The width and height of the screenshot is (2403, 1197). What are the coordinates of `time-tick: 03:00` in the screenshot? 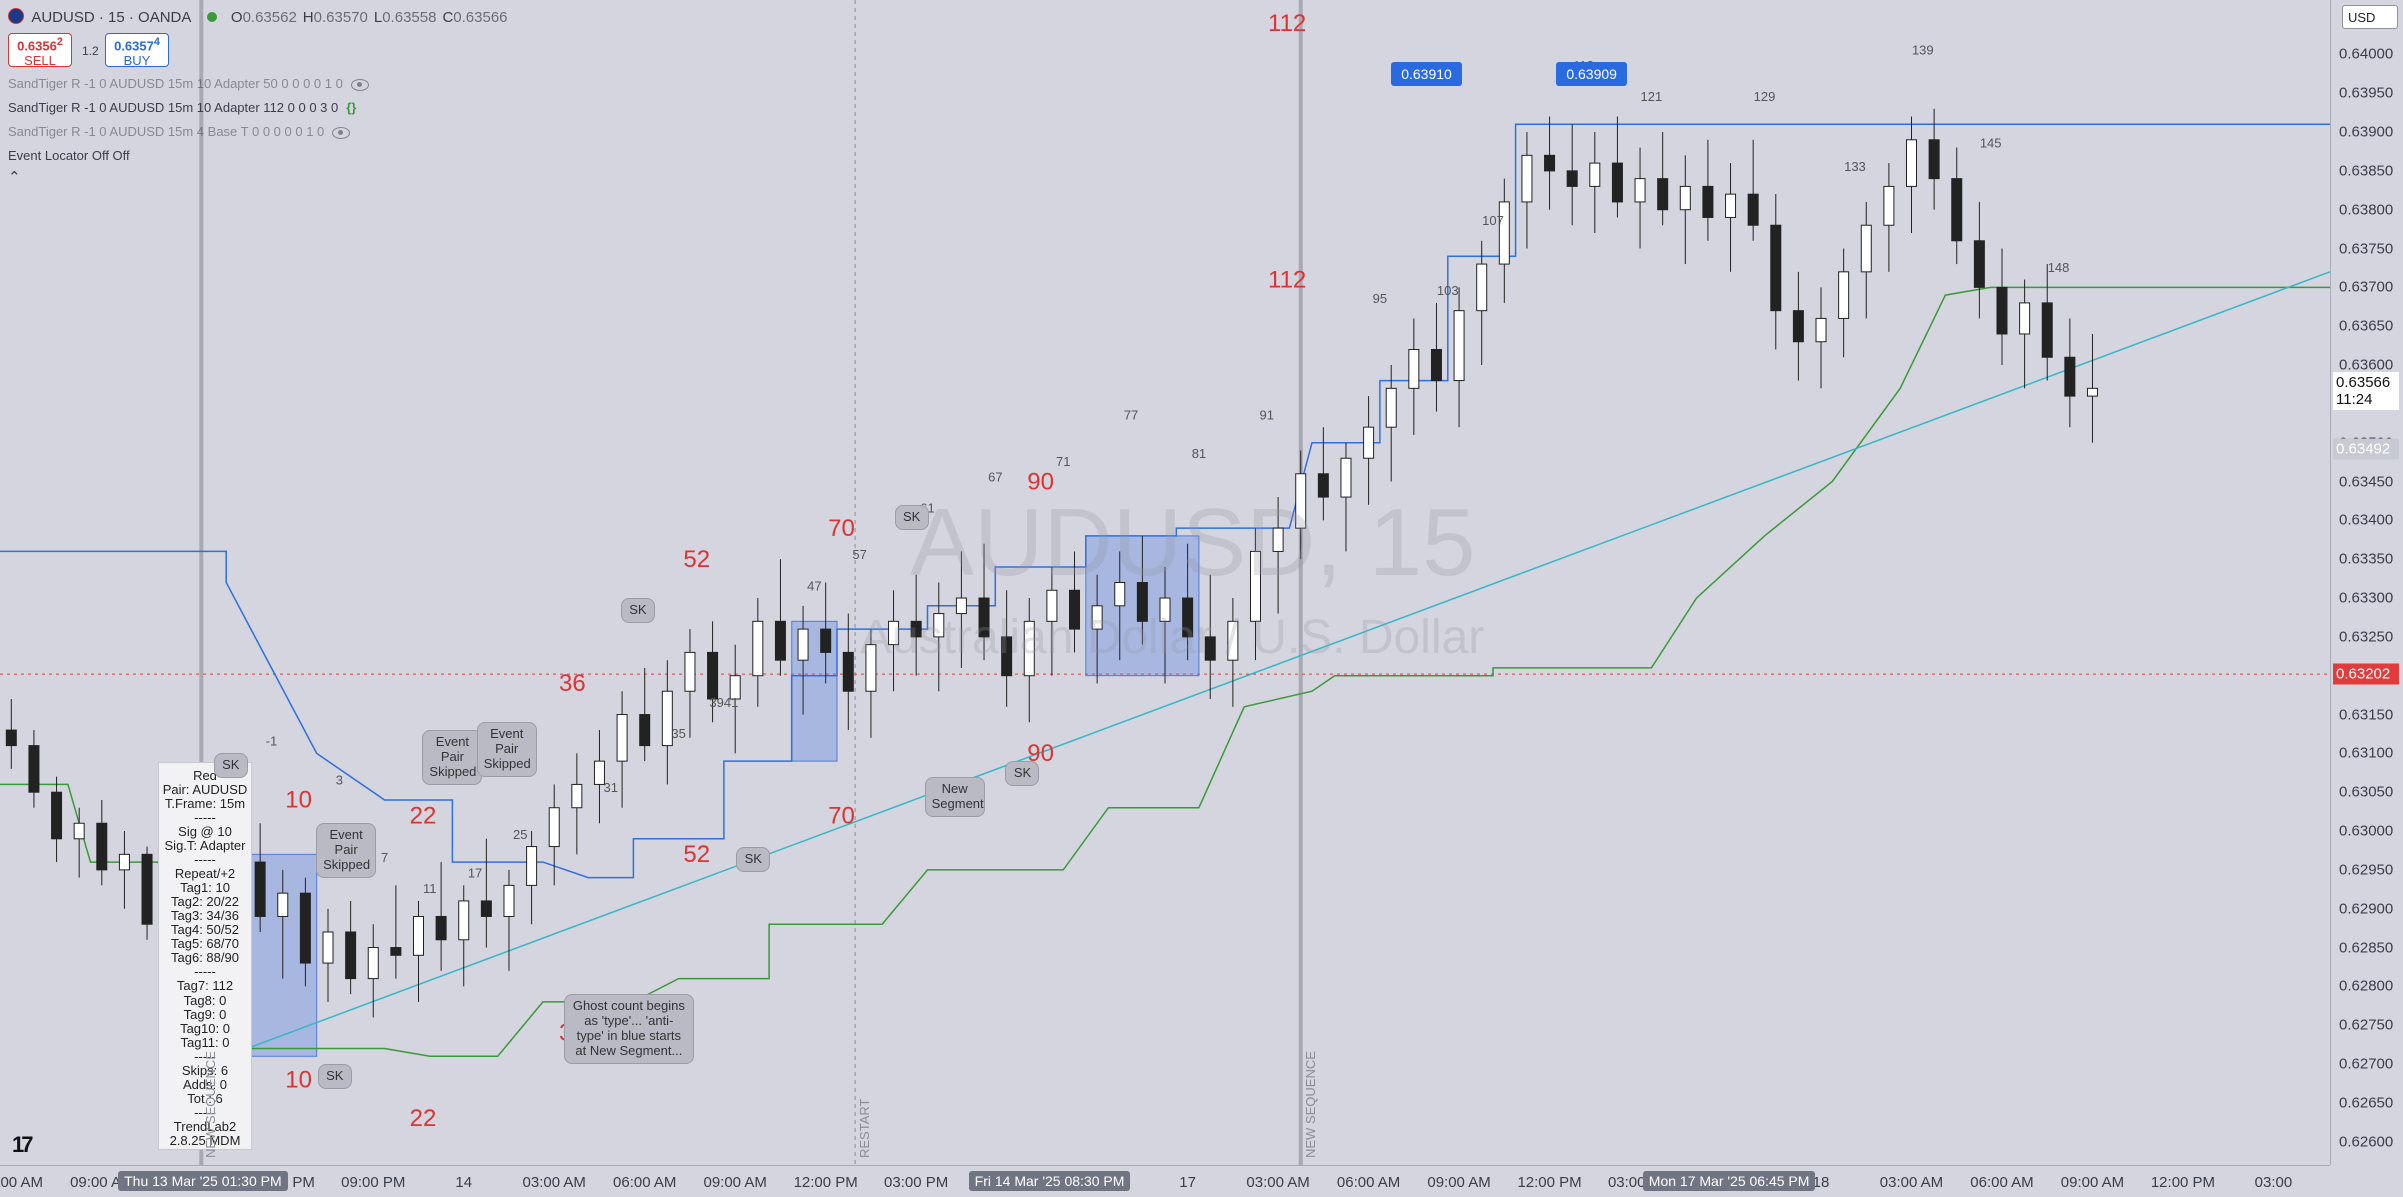 It's located at (2273, 1182).